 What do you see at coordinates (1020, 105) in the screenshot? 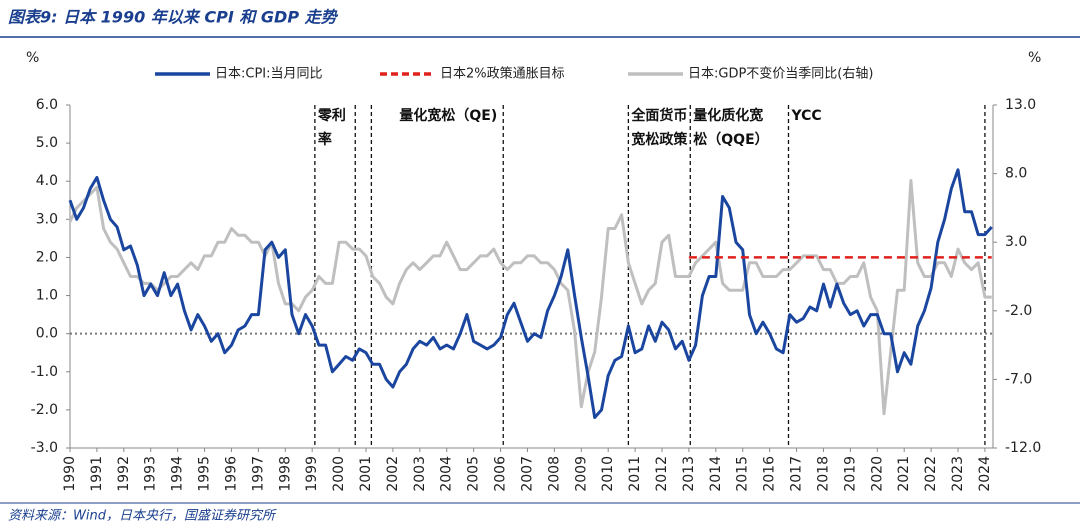
I see `y2-tick-label: 13.0` at bounding box center [1020, 105].